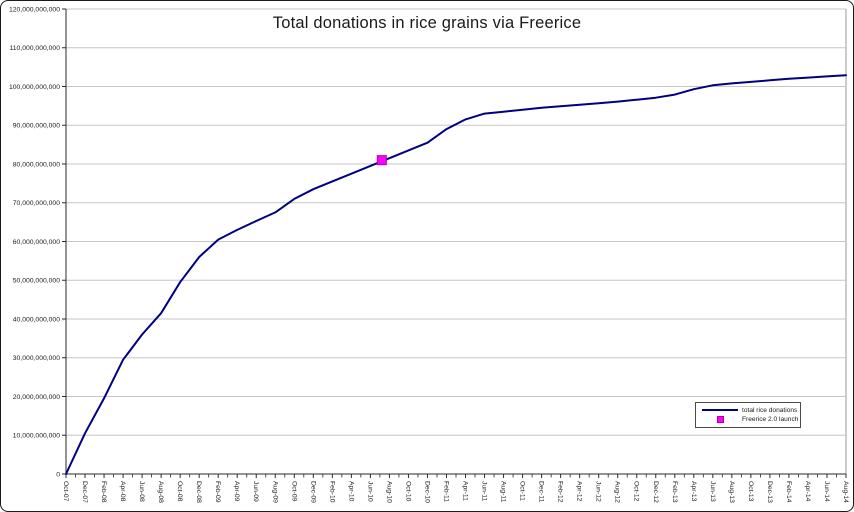 The width and height of the screenshot is (854, 512). I want to click on x-tick-label: Oct-13, so click(750, 491).